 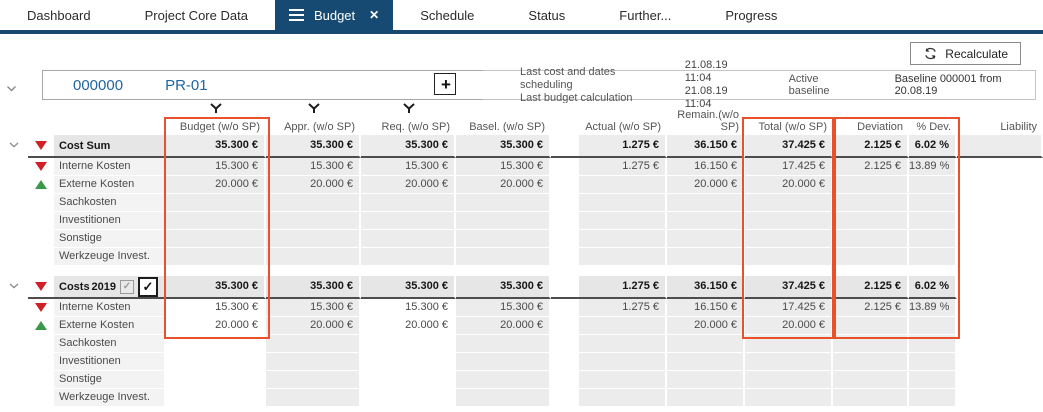 I want to click on column-header-actual: Actual (w/o SP), so click(x=623, y=119).